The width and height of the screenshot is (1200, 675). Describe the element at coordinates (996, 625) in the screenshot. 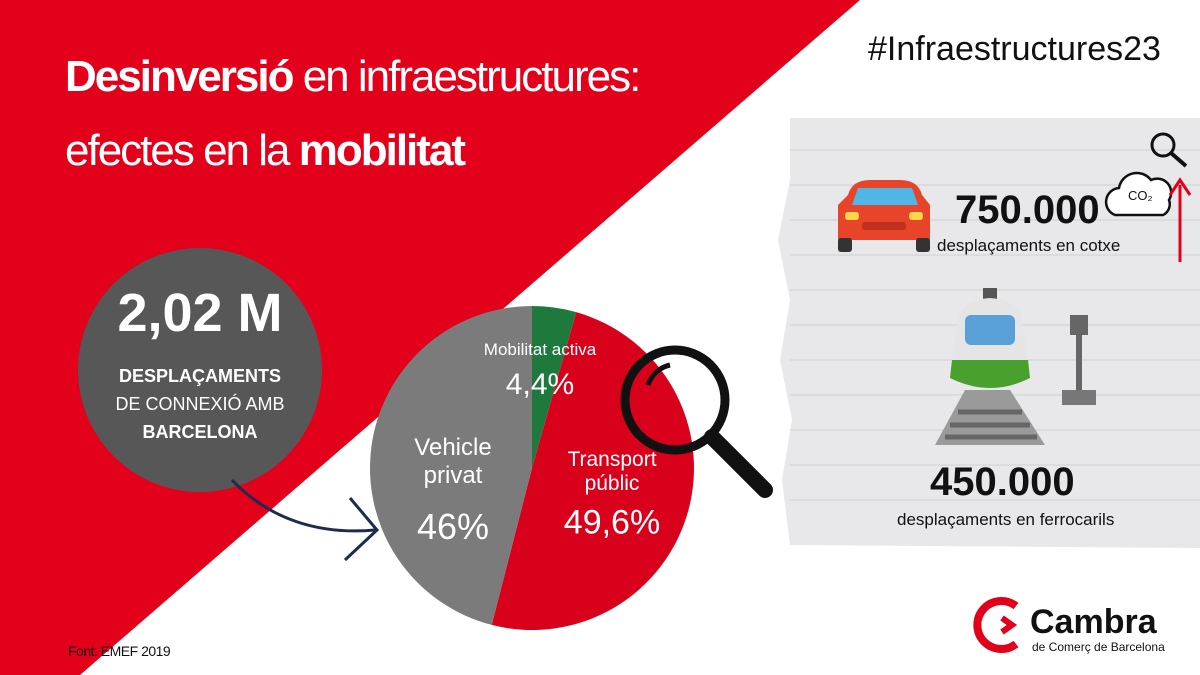

I see `logo-mark` at that location.